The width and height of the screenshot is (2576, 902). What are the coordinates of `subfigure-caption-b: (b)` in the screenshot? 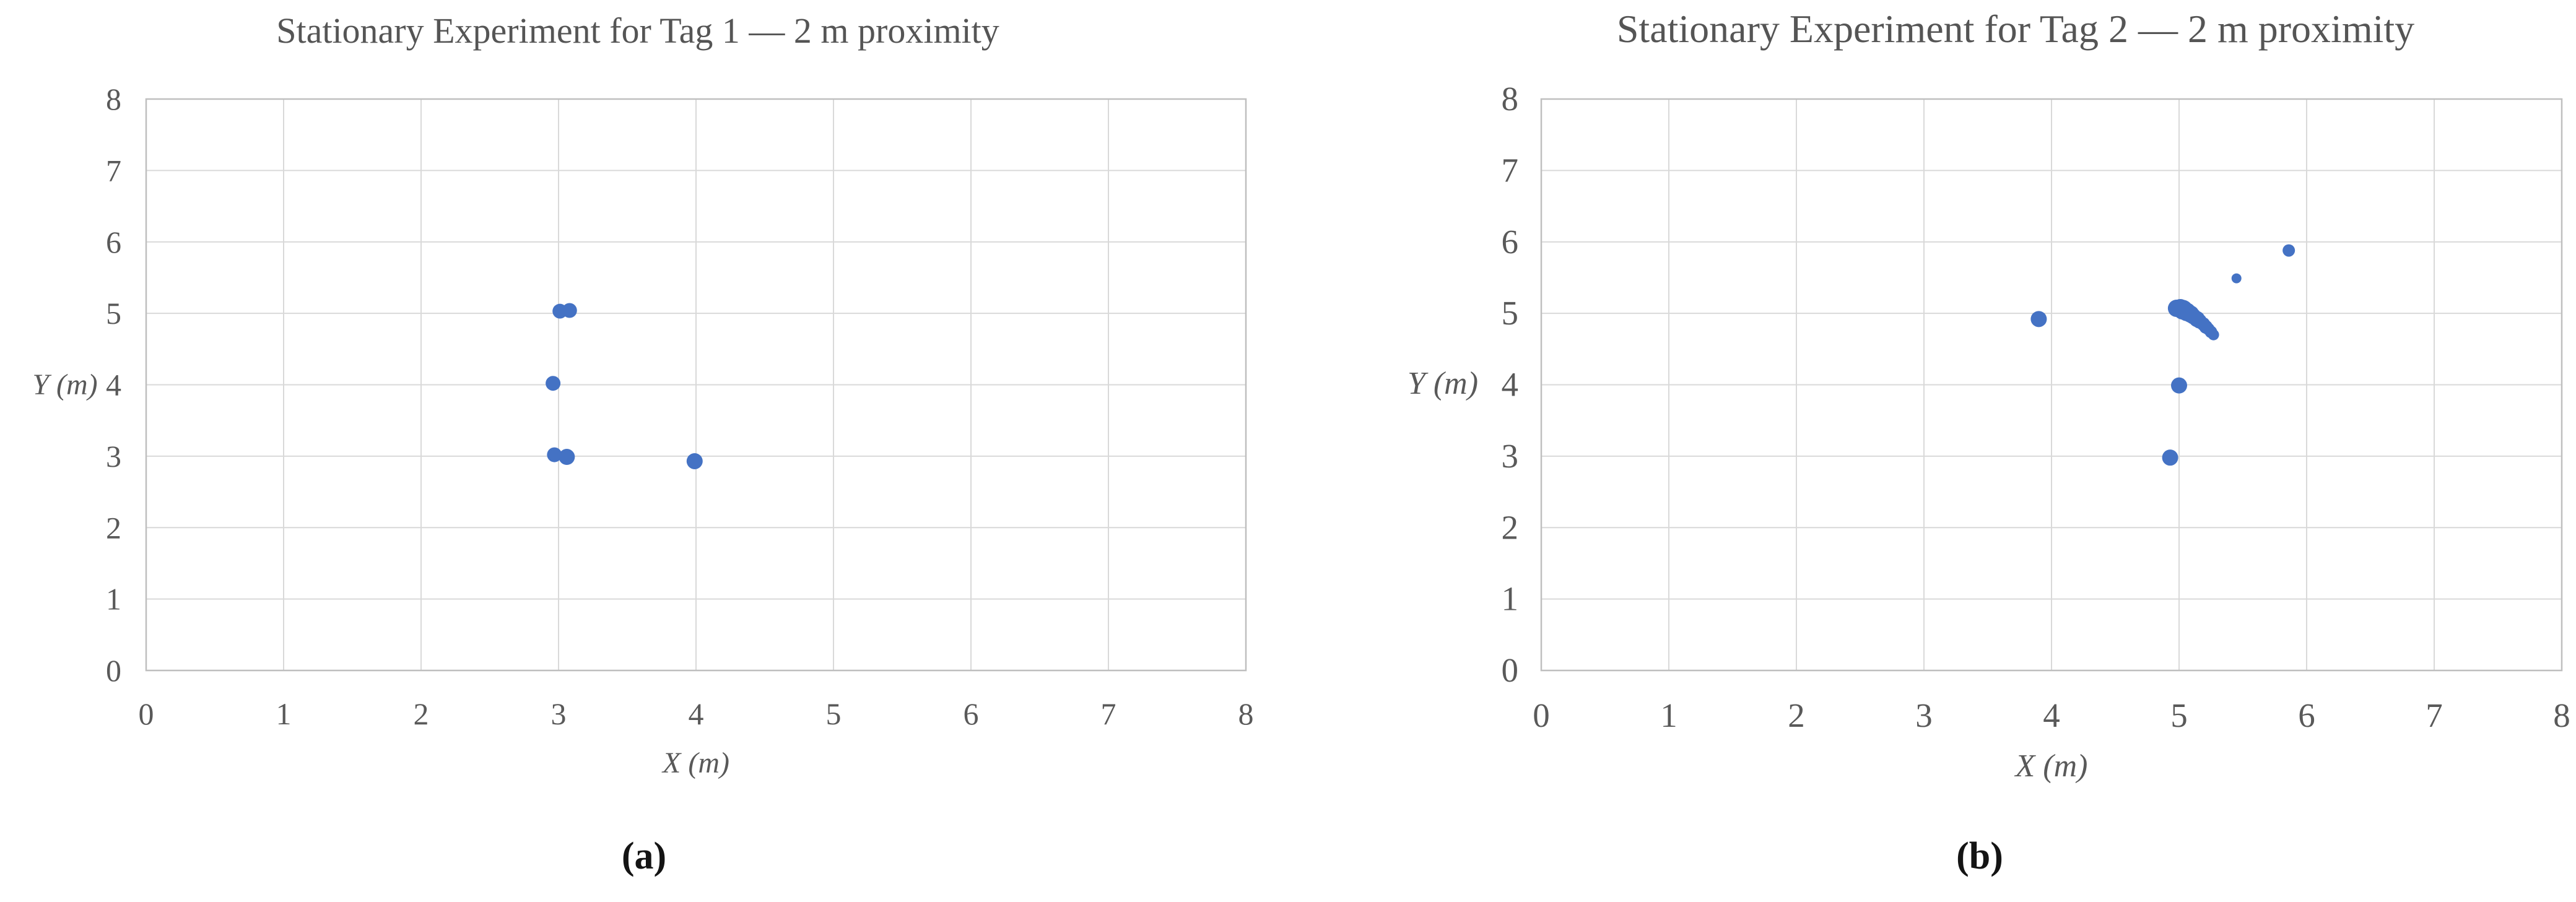 It's located at (1979, 856).